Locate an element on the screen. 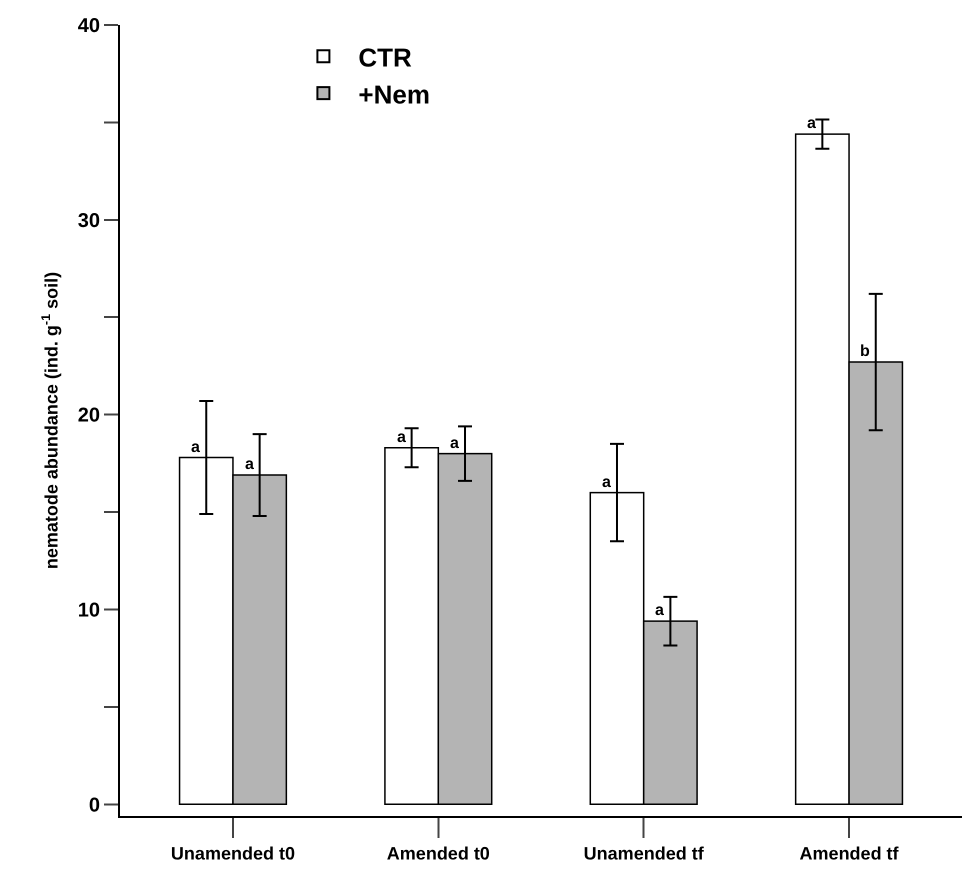  y-tick-label: 10 is located at coordinates (89, 610).